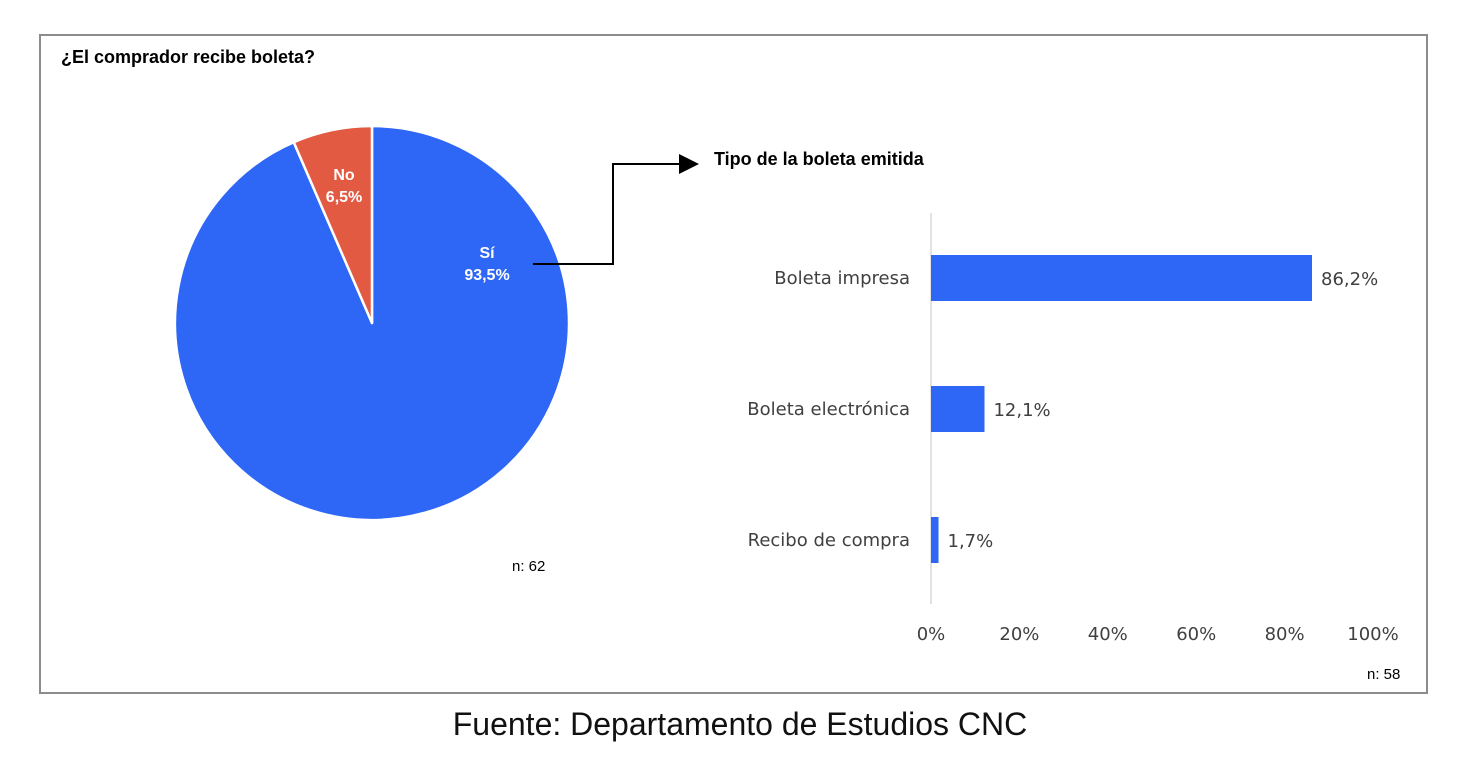 This screenshot has height=784, width=1480. I want to click on pie-chart: Sí 93,5% No 6,5%, so click(372, 323).